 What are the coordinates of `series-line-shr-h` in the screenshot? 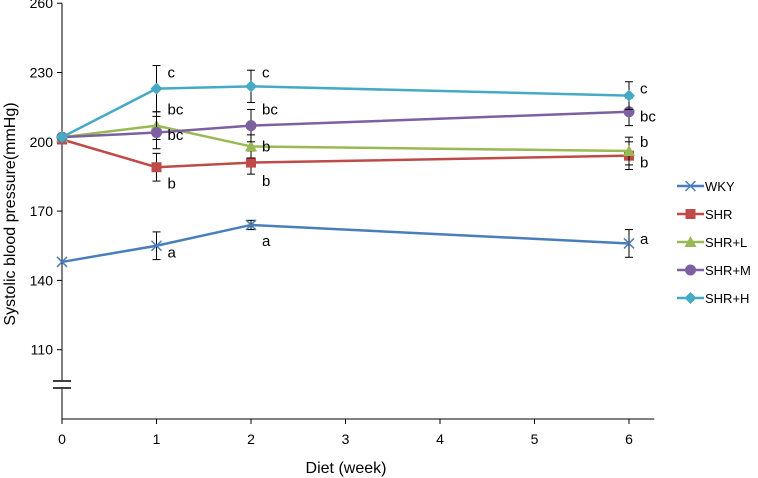 It's located at (345, 112).